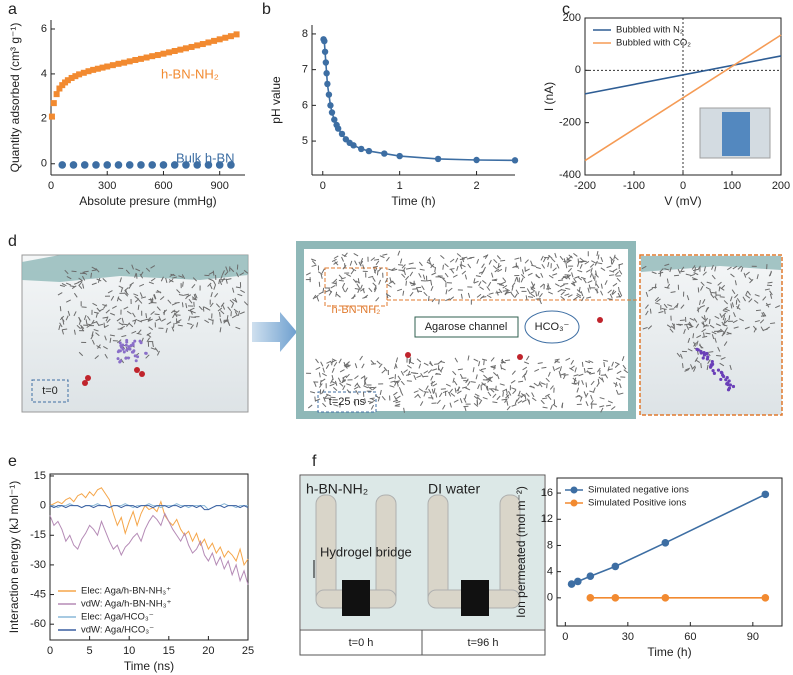  Describe the element at coordinates (683, 98) in the screenshot. I see `series-line` at that location.